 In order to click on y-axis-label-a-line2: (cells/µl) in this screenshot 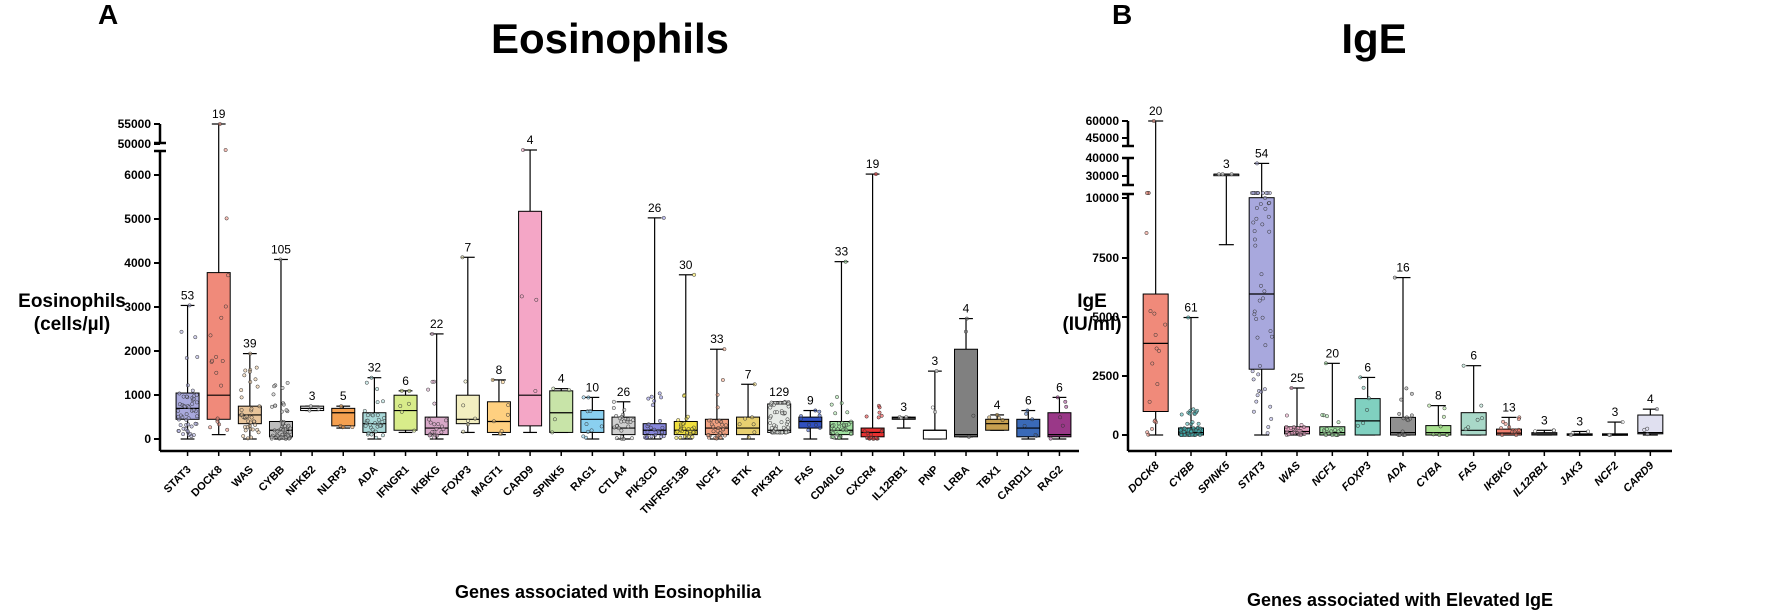, I will do `click(72, 324)`.